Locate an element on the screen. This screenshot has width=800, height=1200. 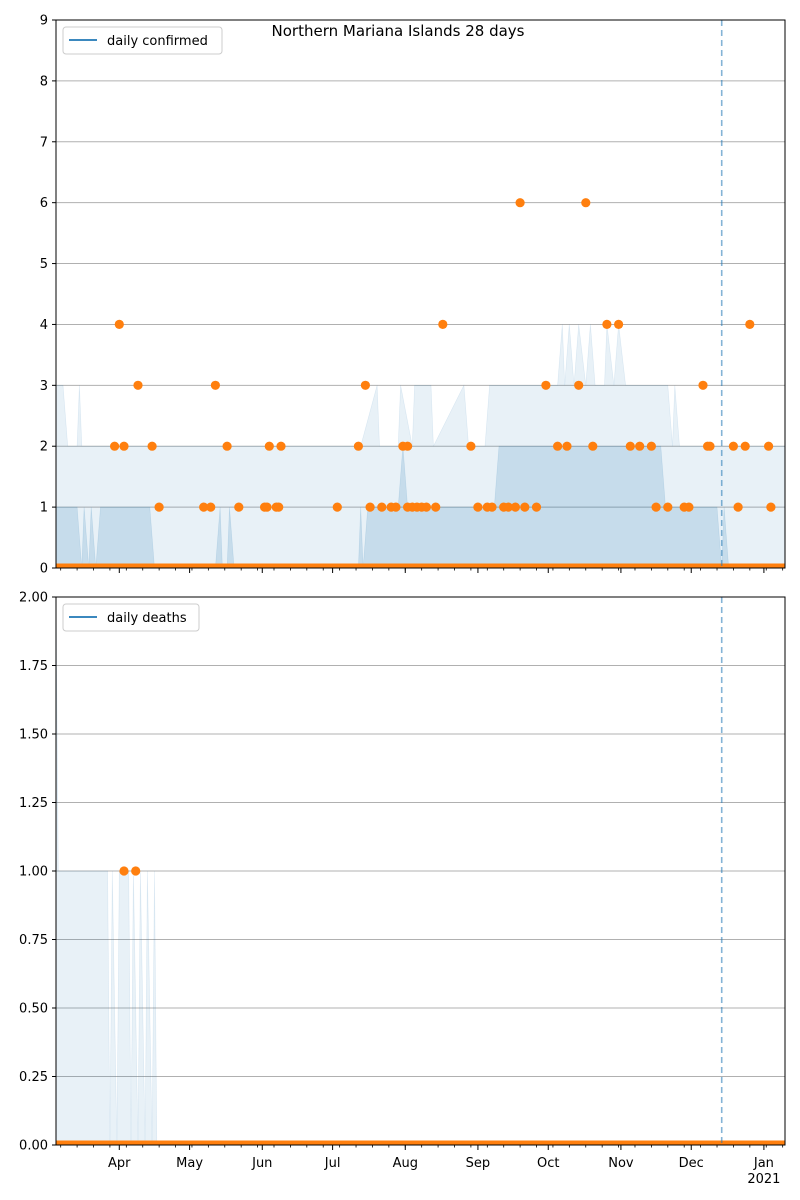
y-tick-label: 0.50 is located at coordinates (33, 1009).